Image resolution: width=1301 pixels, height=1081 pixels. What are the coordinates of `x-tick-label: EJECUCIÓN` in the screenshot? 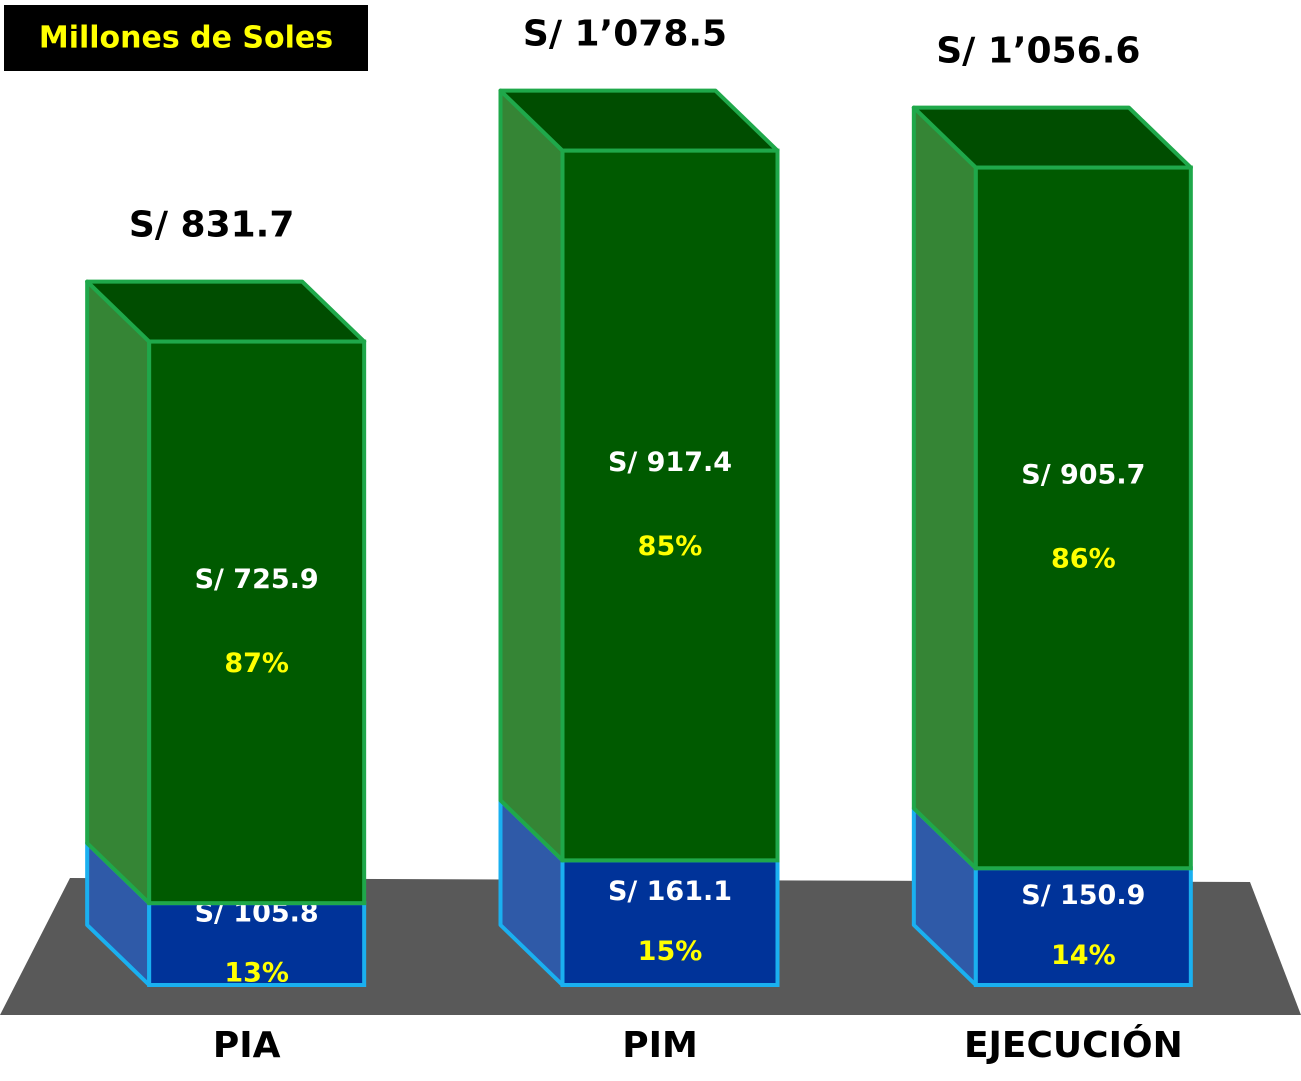 It's located at (1073, 1045).